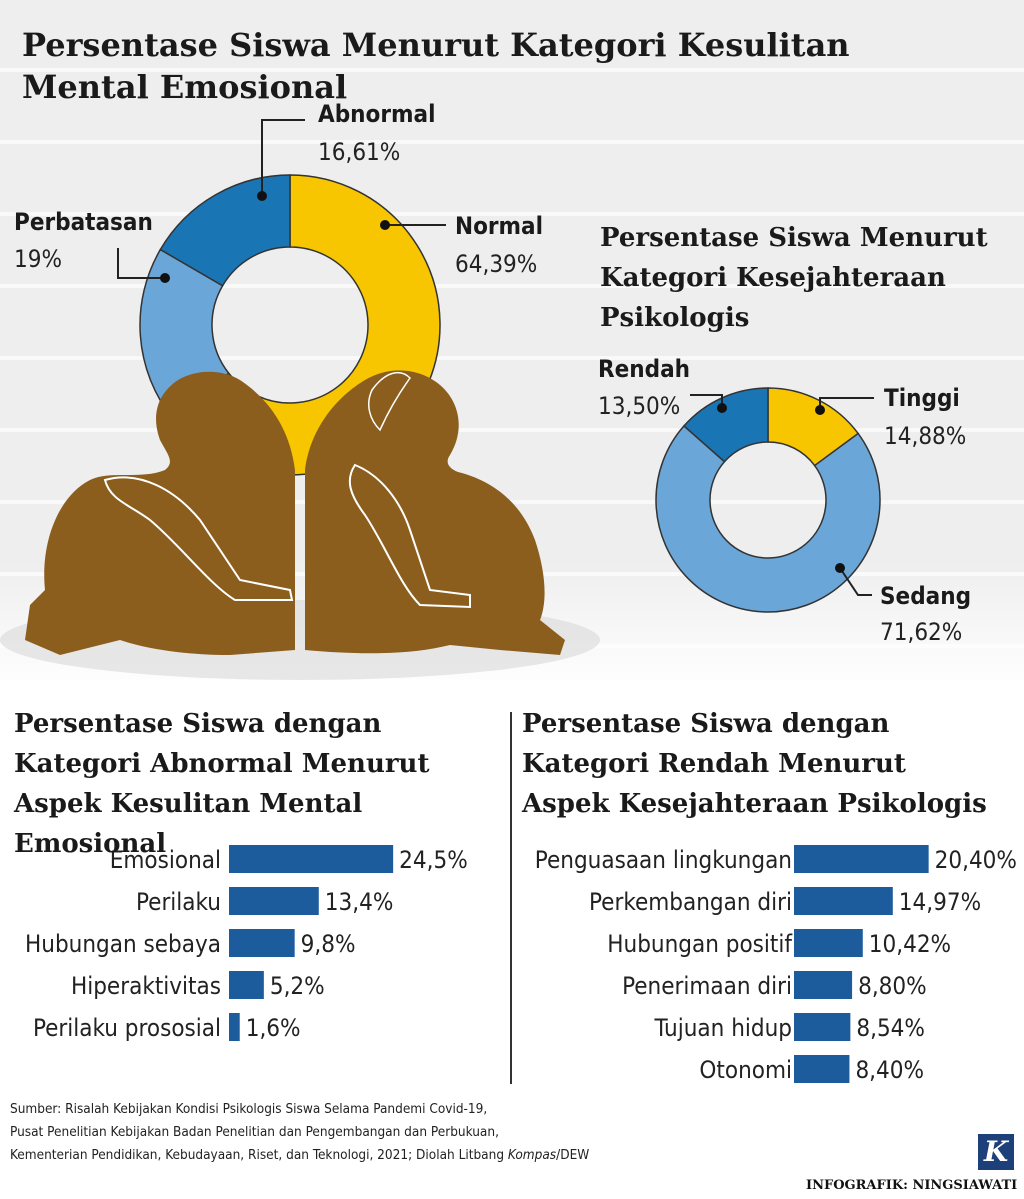 The width and height of the screenshot is (1024, 1199). What do you see at coordinates (922, 398) in the screenshot?
I see `label-tinggi-name: Tinggi` at bounding box center [922, 398].